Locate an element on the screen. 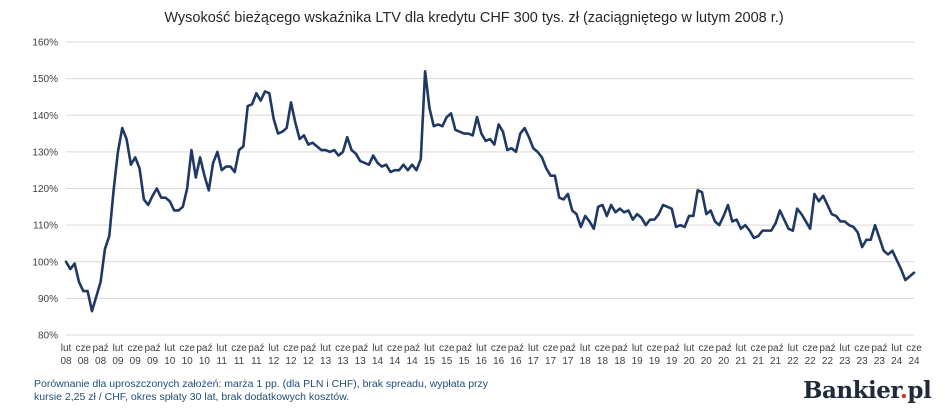 The image size is (948, 419). brand-name: Bankier is located at coordinates (851, 390).